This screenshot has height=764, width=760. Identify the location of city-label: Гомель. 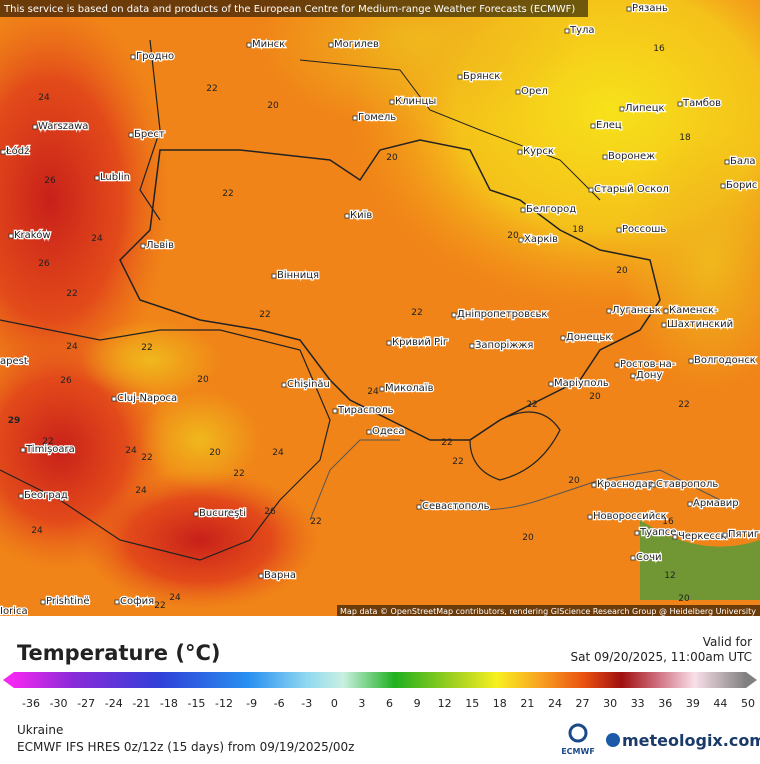
(377, 117).